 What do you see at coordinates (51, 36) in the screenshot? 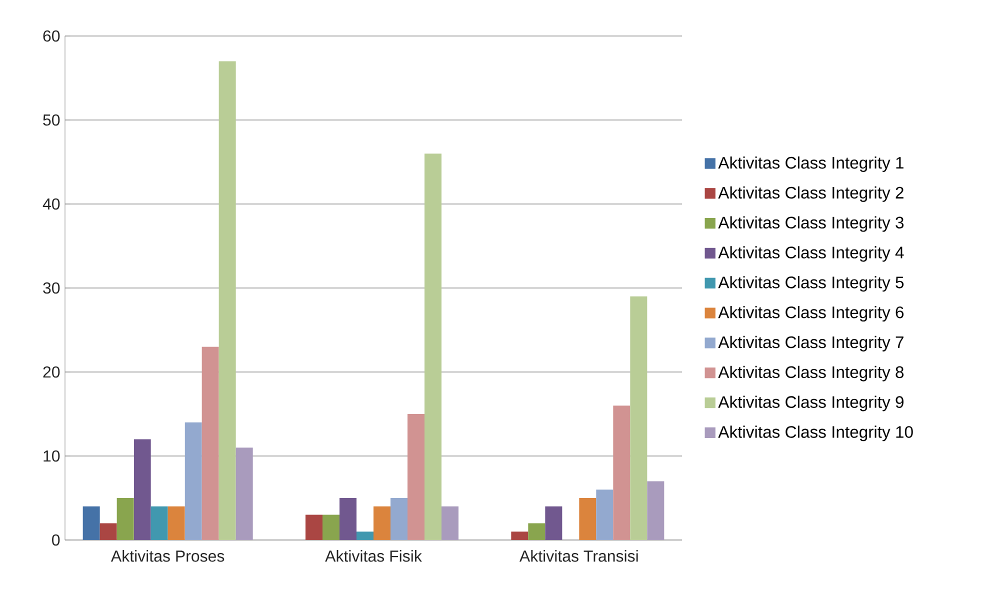
I see `y-tick-label: 60` at bounding box center [51, 36].